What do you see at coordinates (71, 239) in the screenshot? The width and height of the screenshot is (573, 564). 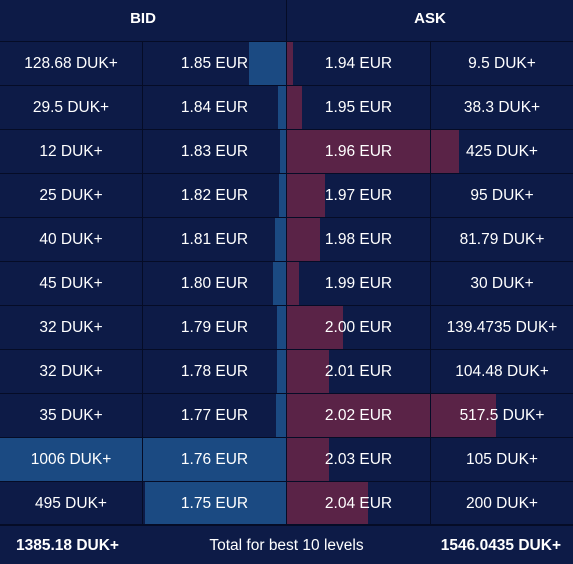 I see `bid-amount: 40 DUK+` at bounding box center [71, 239].